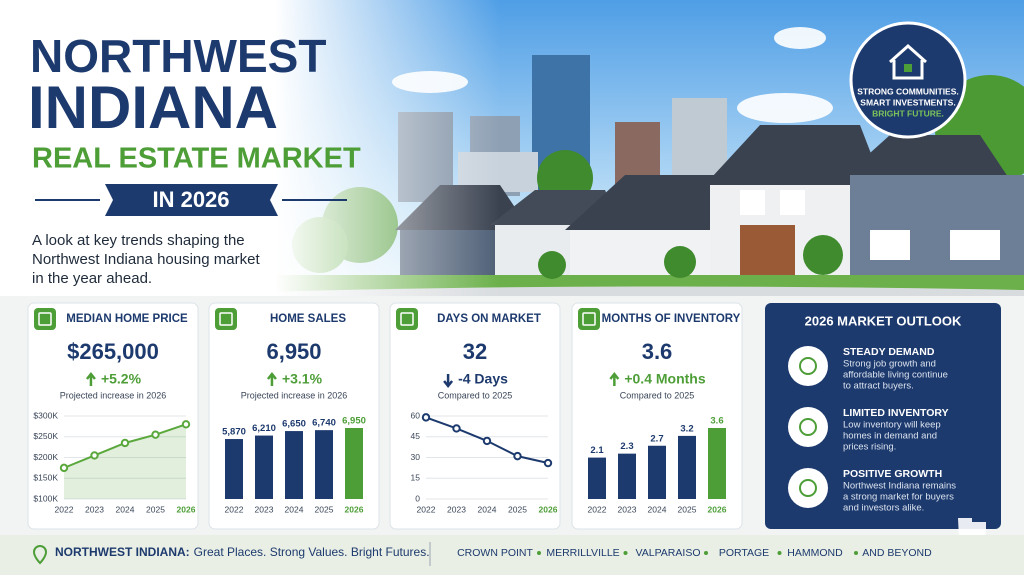 Image resolution: width=1024 pixels, height=575 pixels. What do you see at coordinates (416, 436) in the screenshot?
I see `y-tick-label: 45` at bounding box center [416, 436].